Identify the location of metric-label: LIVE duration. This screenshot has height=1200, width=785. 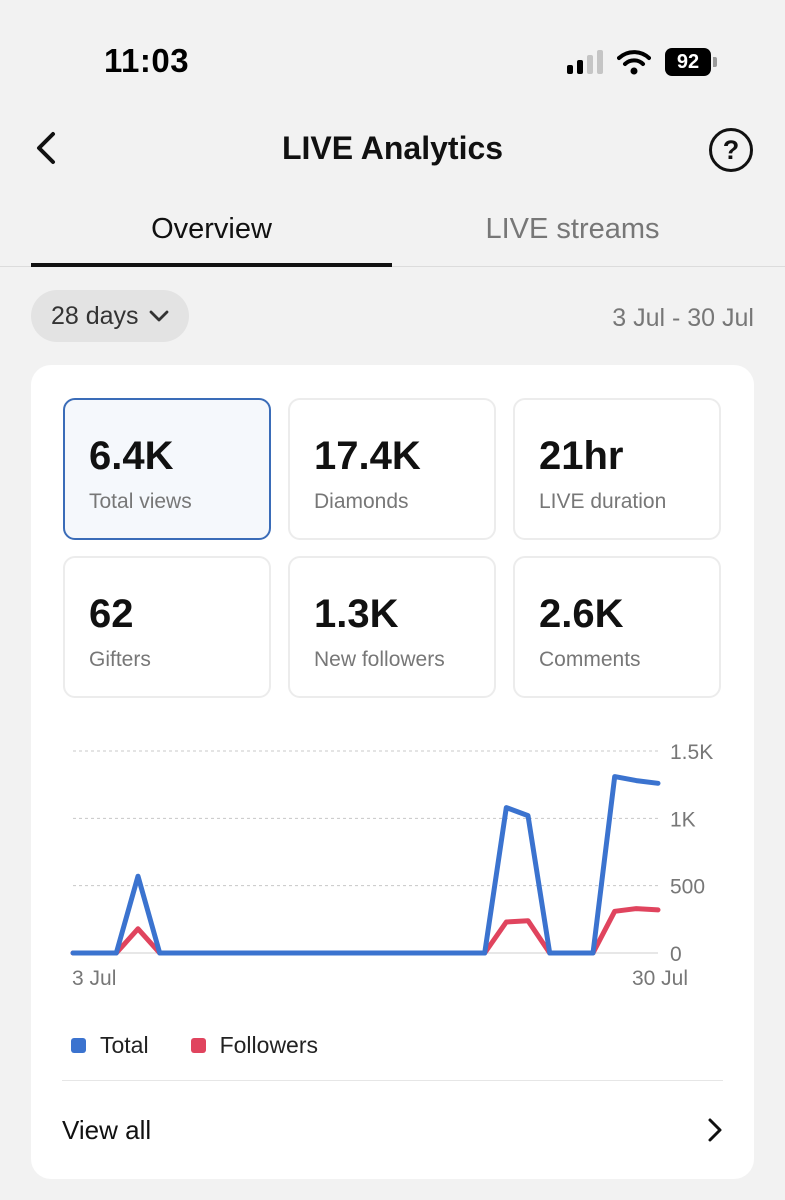
(603, 501).